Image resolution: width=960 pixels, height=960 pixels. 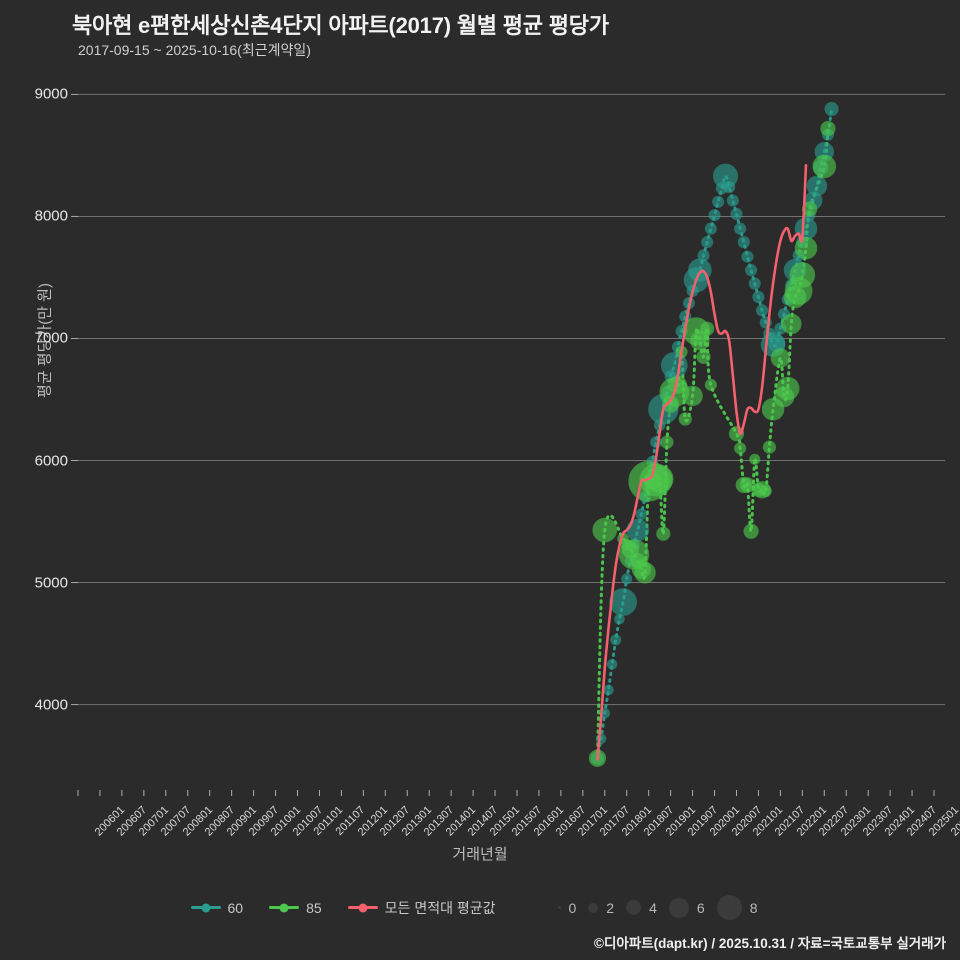 What do you see at coordinates (610, 907) in the screenshot?
I see `size-legend-label: 2` at bounding box center [610, 907].